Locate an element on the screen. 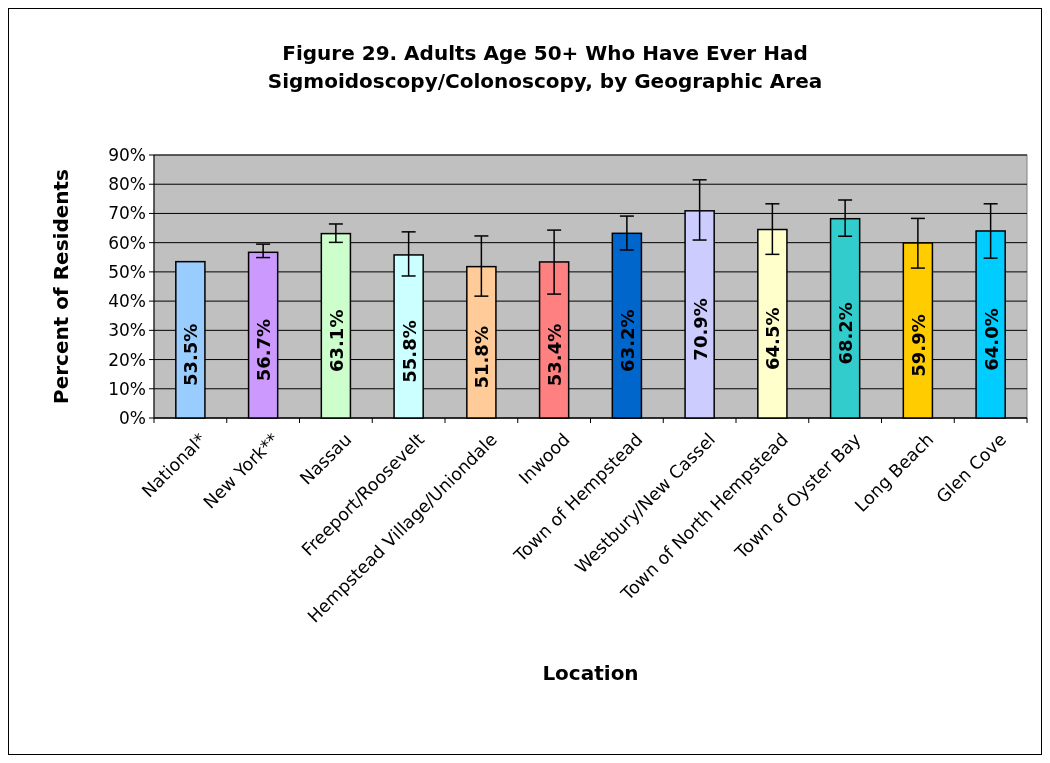 This screenshot has height=763, width=1050. y-tick-label: 60% is located at coordinates (127, 242).